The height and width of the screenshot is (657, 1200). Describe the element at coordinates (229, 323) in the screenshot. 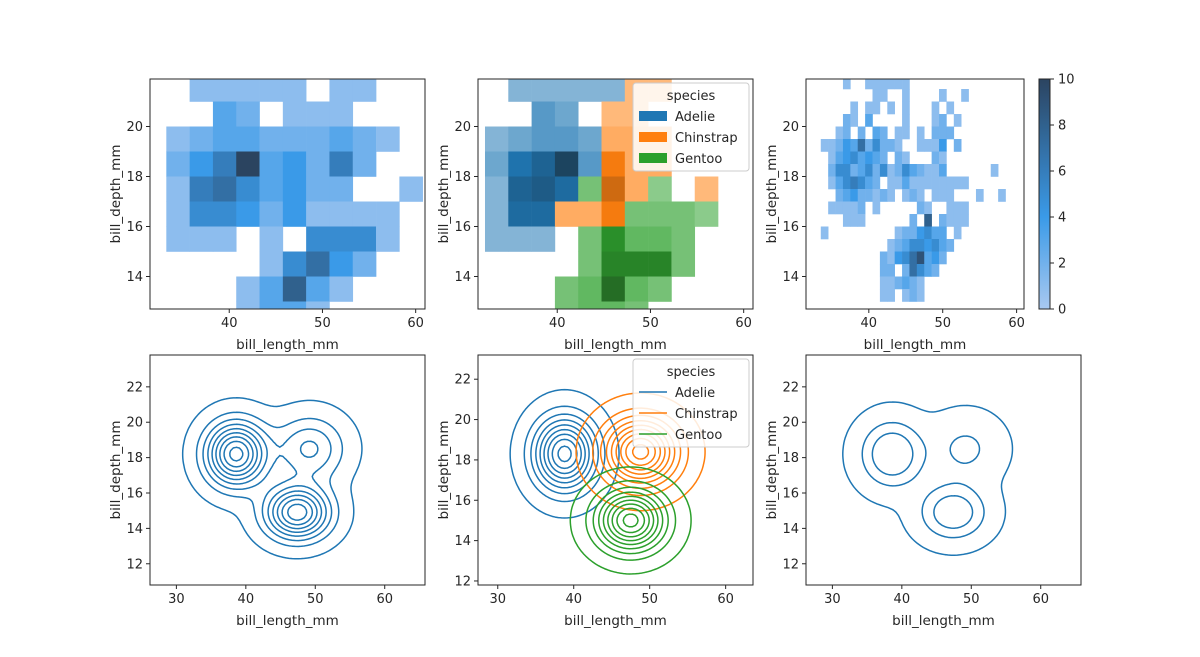

I see `x-tick-label: 40` at that location.